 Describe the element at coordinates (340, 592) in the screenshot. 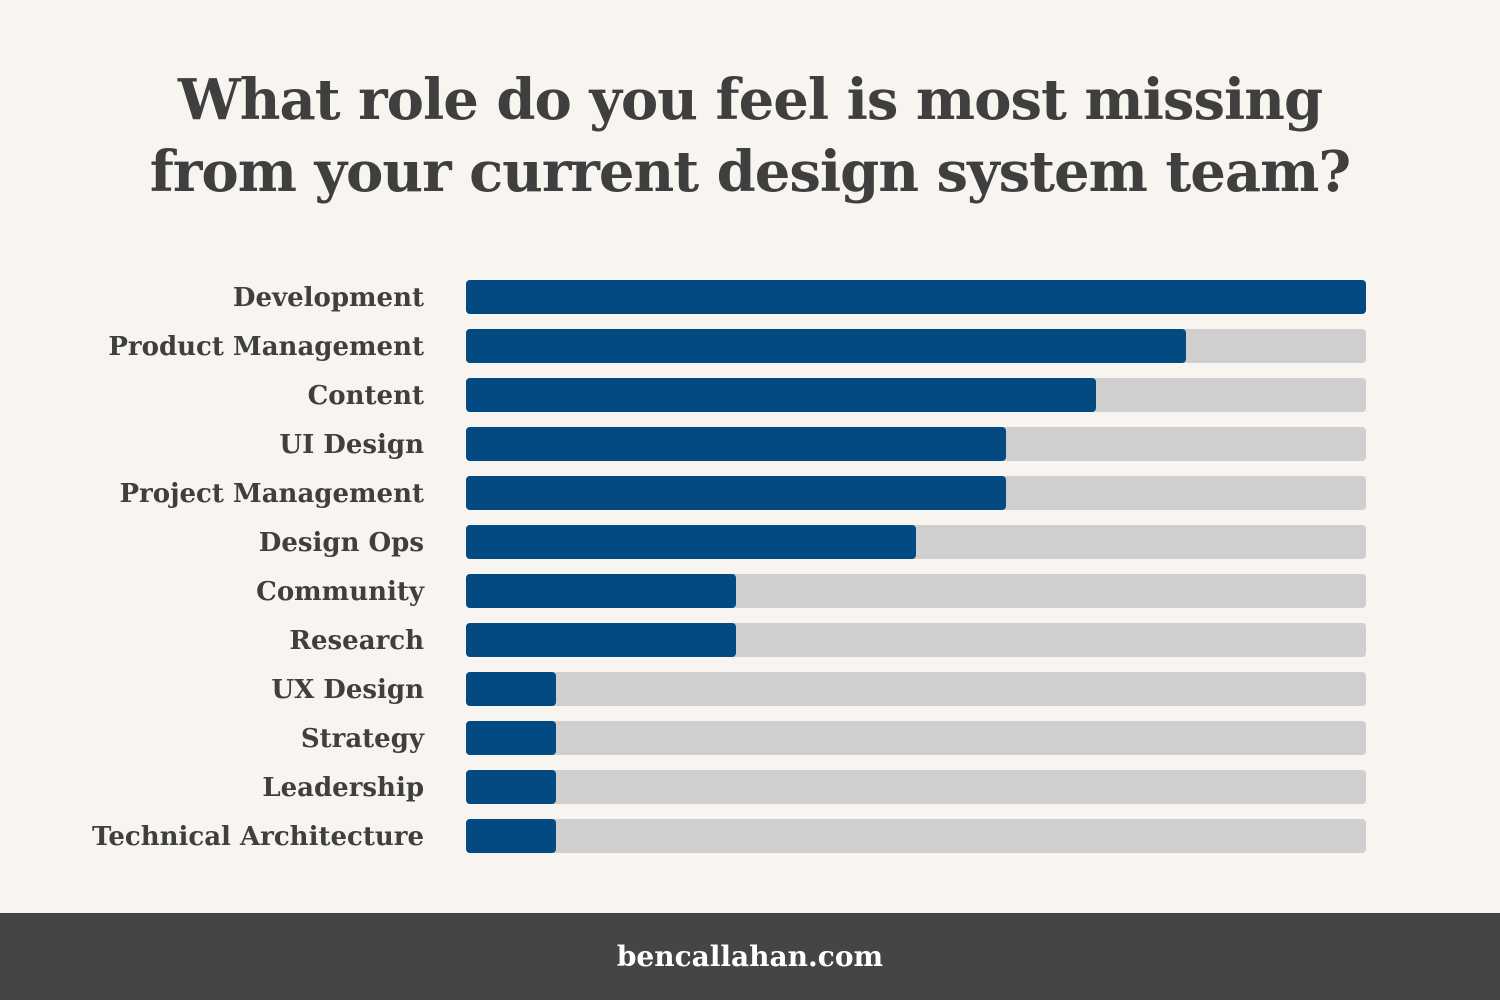

I see `category-label: Community` at that location.